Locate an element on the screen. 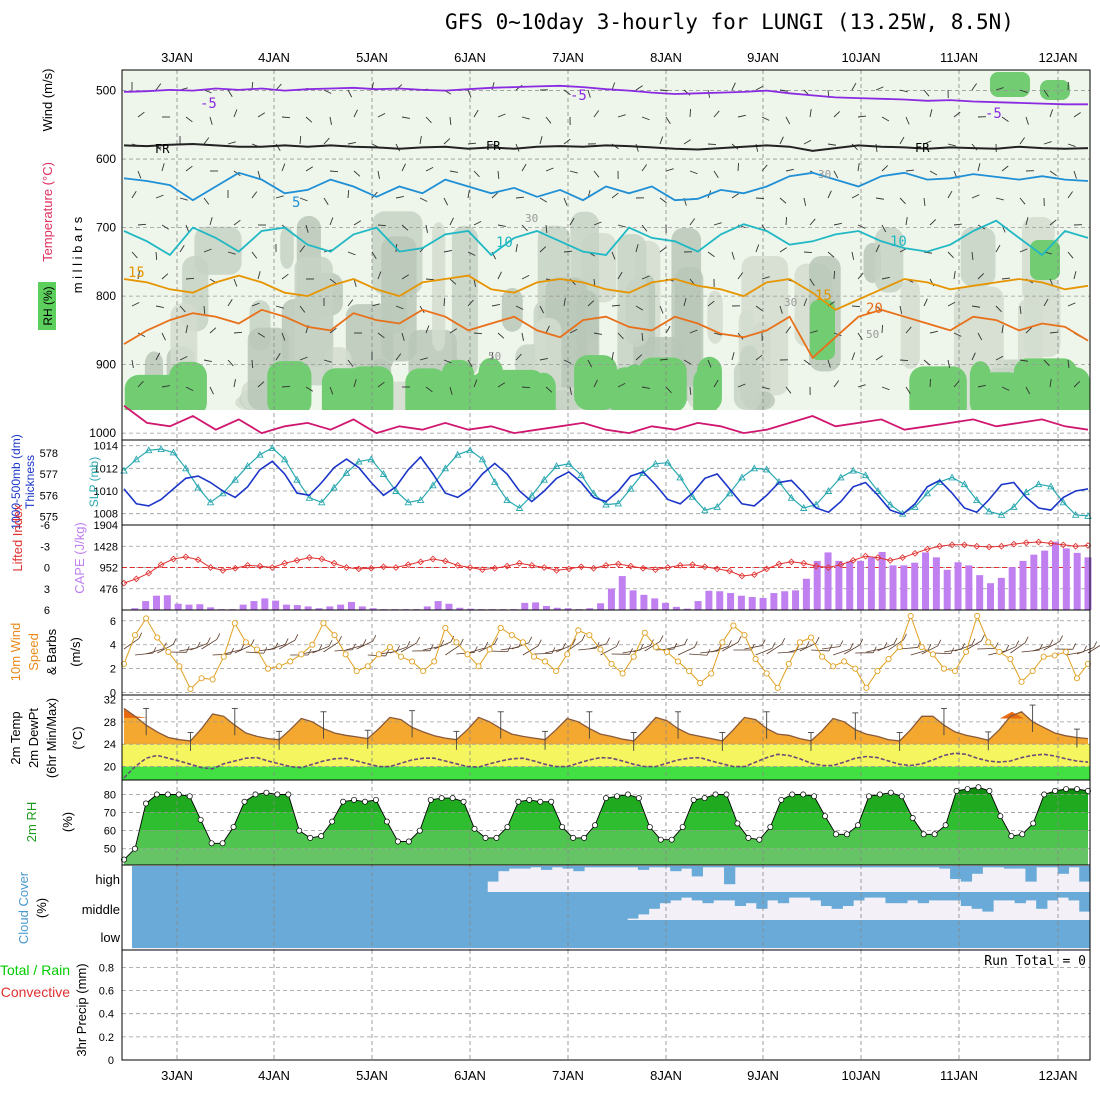  precip-tick: 0 is located at coordinates (111, 1061).